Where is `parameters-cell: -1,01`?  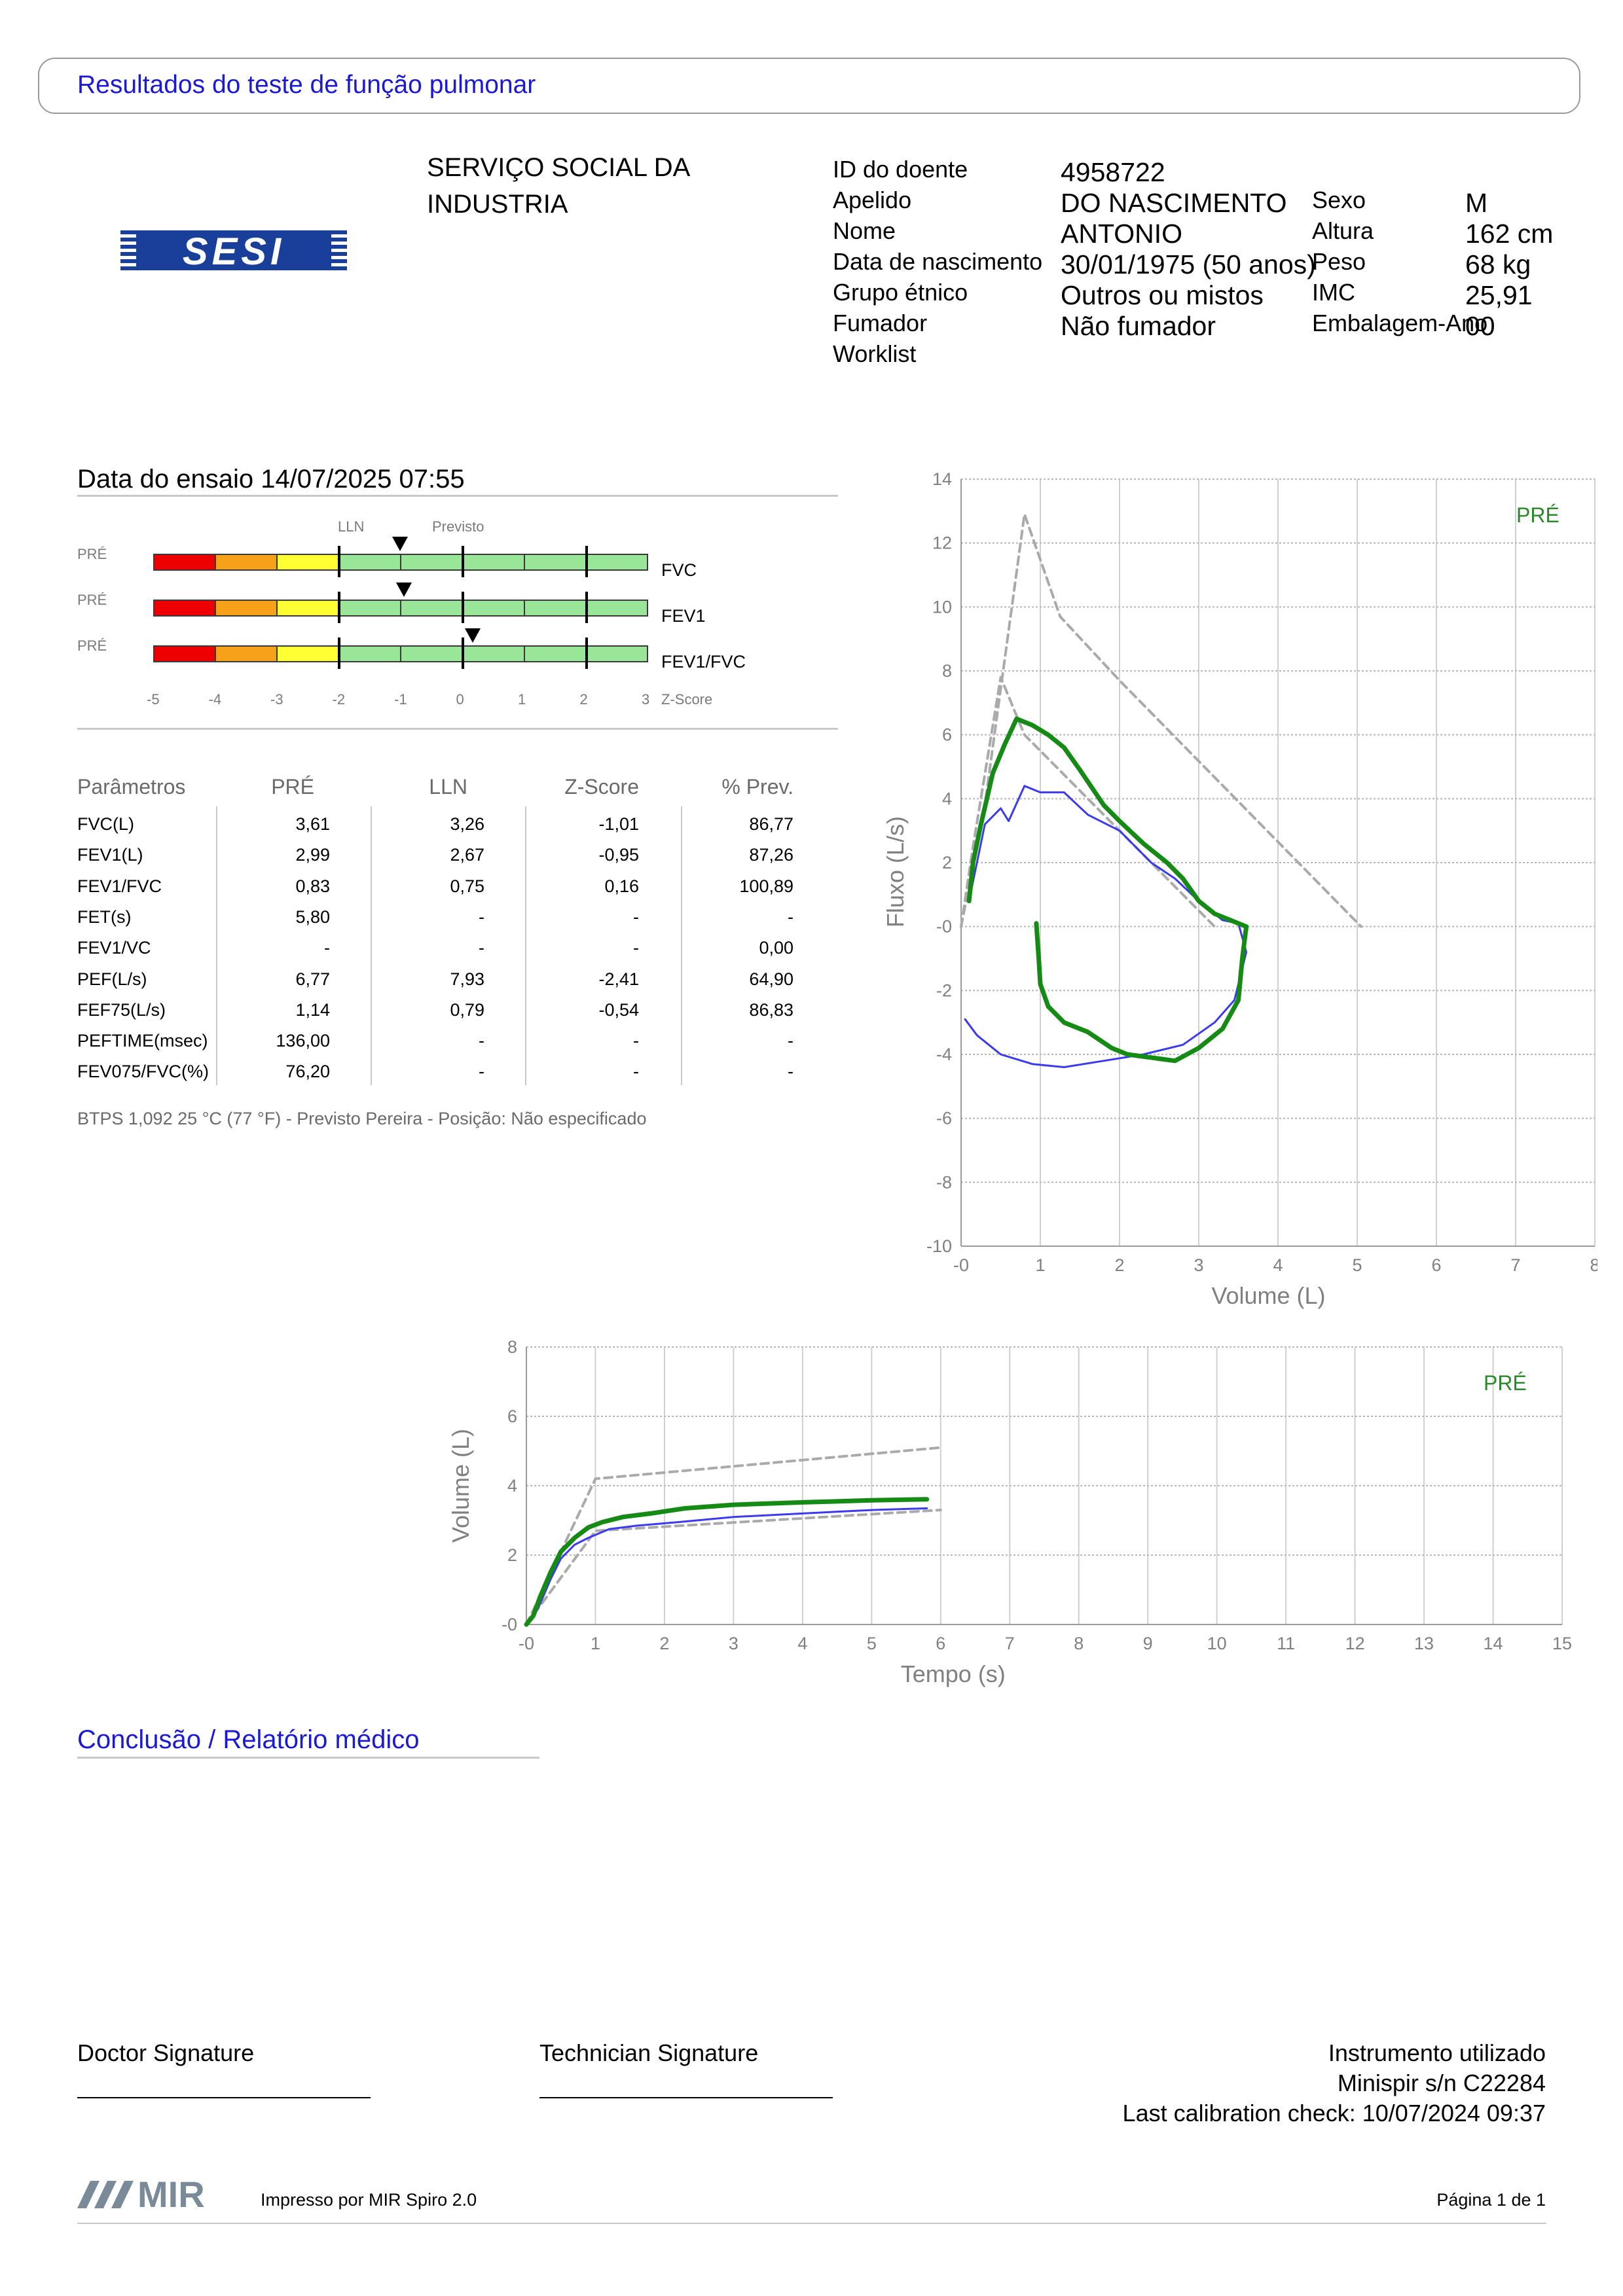
parameters-cell: -1,01 is located at coordinates (618, 824).